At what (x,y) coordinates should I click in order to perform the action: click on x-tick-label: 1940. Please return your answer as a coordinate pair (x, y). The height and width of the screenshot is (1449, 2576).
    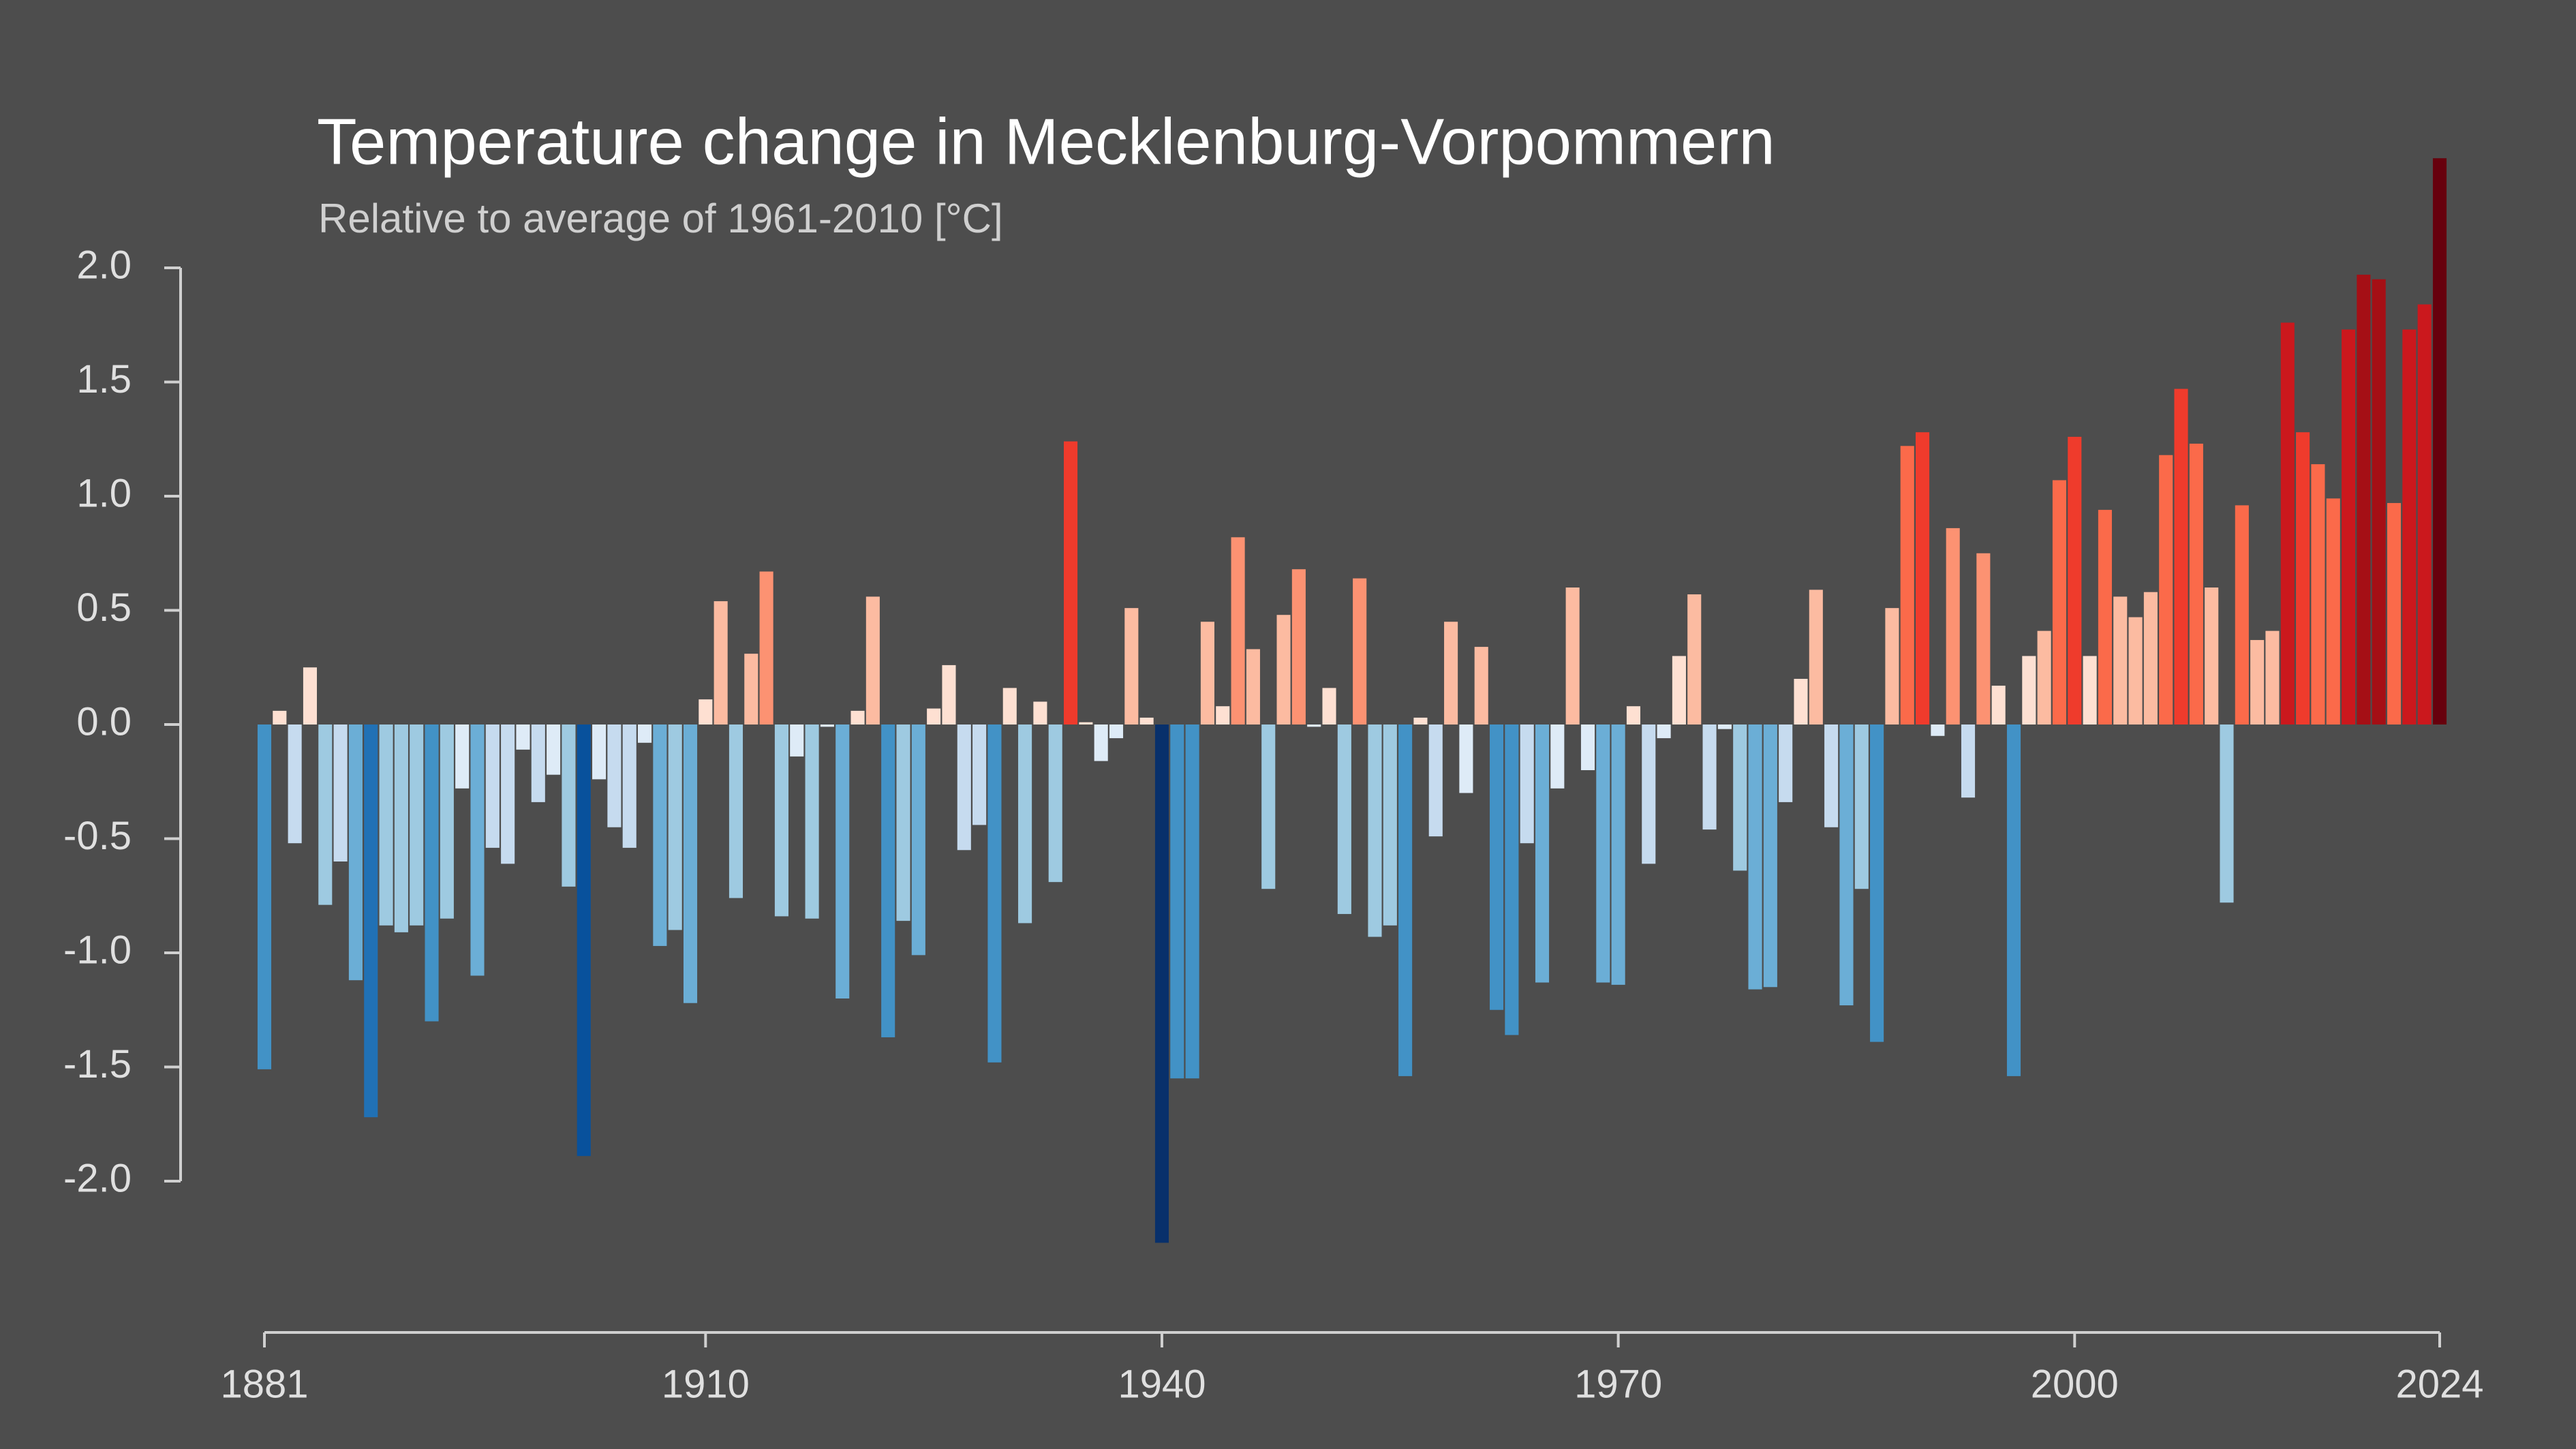
    Looking at the image, I should click on (1162, 1384).